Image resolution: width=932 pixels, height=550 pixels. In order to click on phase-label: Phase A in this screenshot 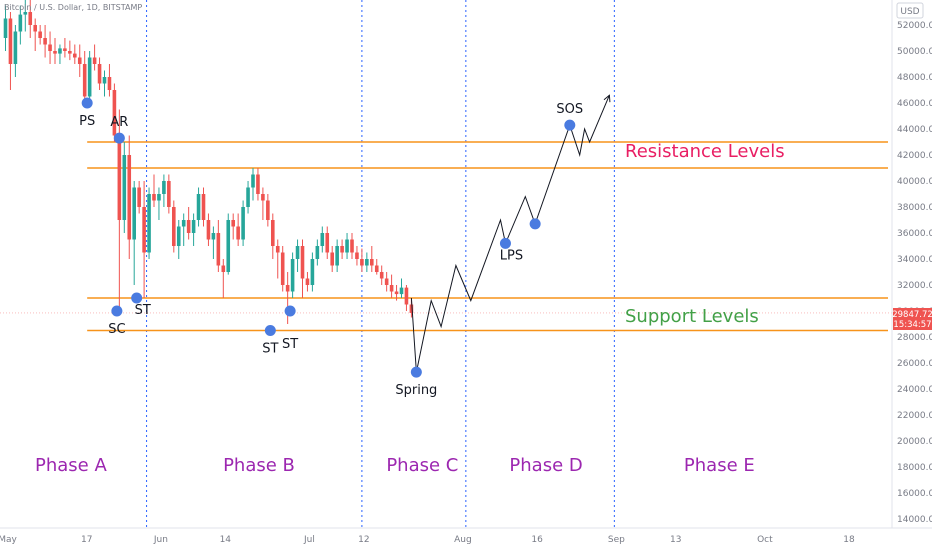, I will do `click(71, 465)`.